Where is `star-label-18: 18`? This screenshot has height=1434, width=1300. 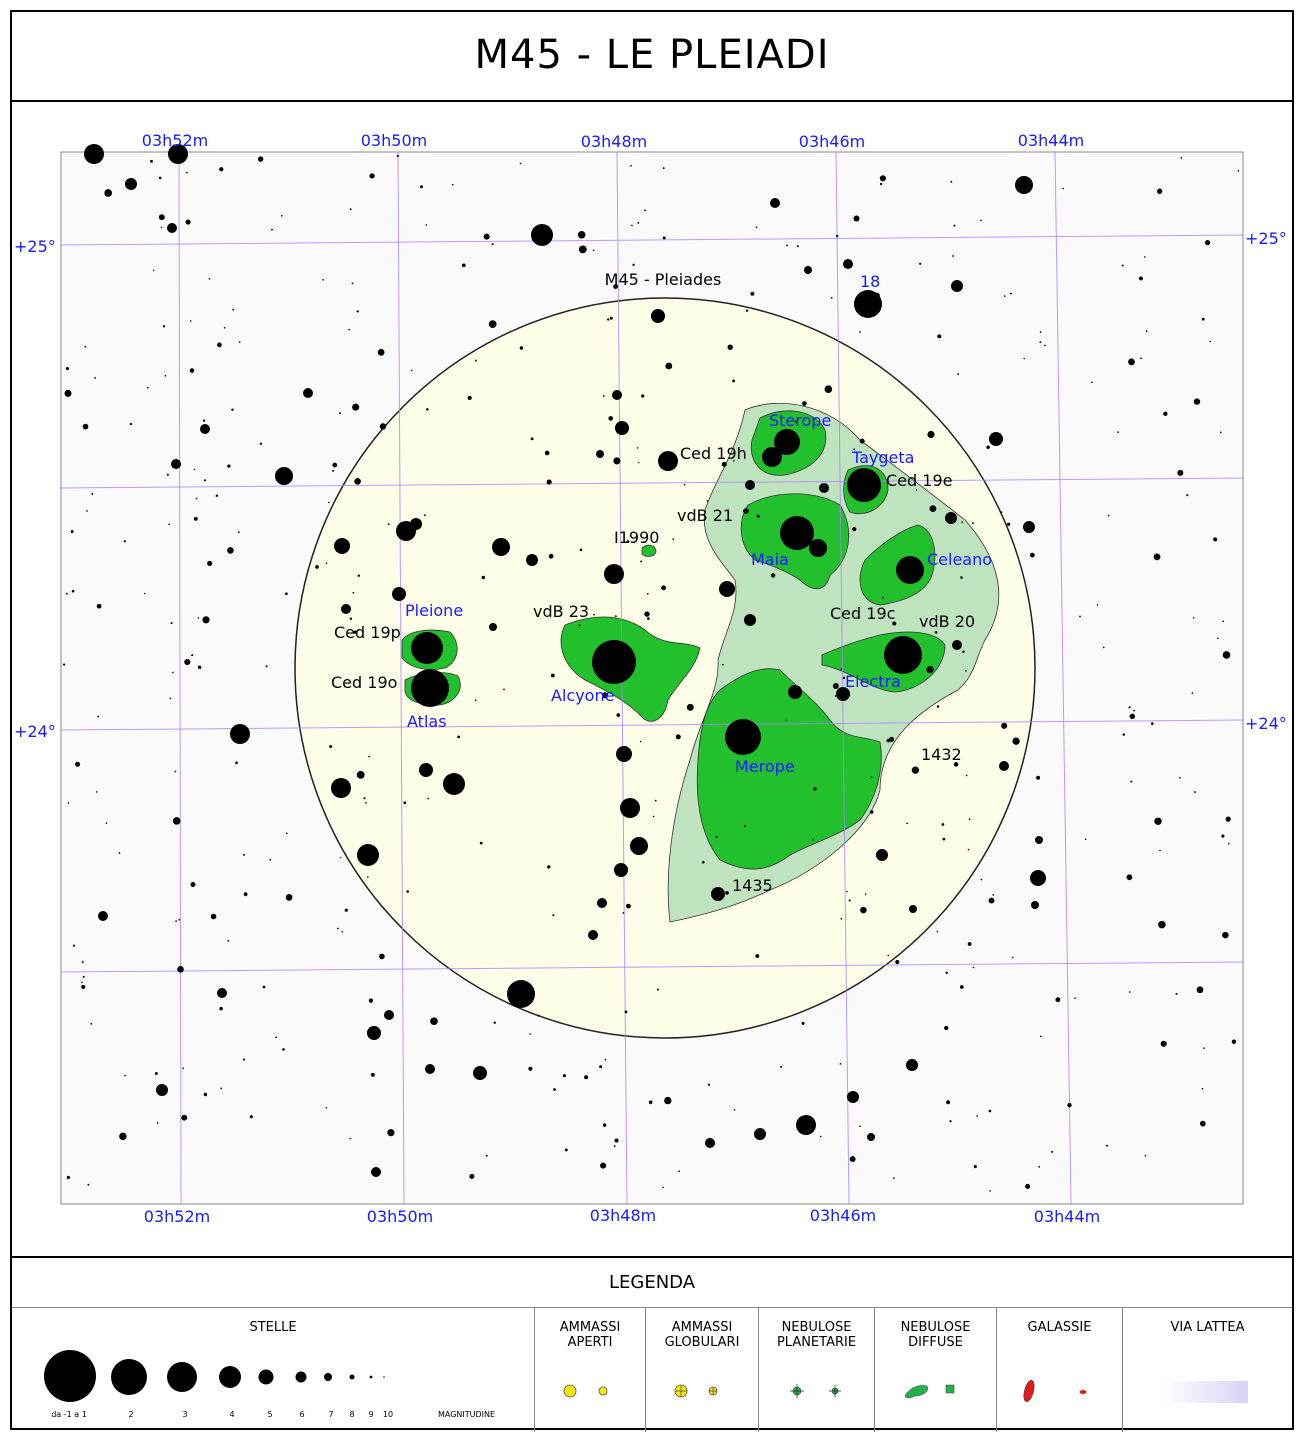
star-label-18: 18 is located at coordinates (870, 281).